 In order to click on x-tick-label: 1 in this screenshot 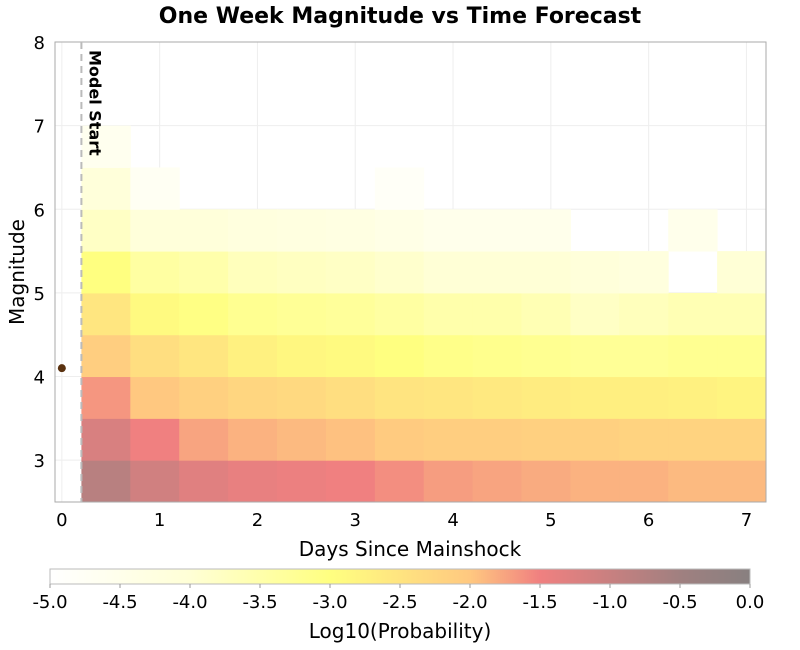, I will do `click(159, 520)`.